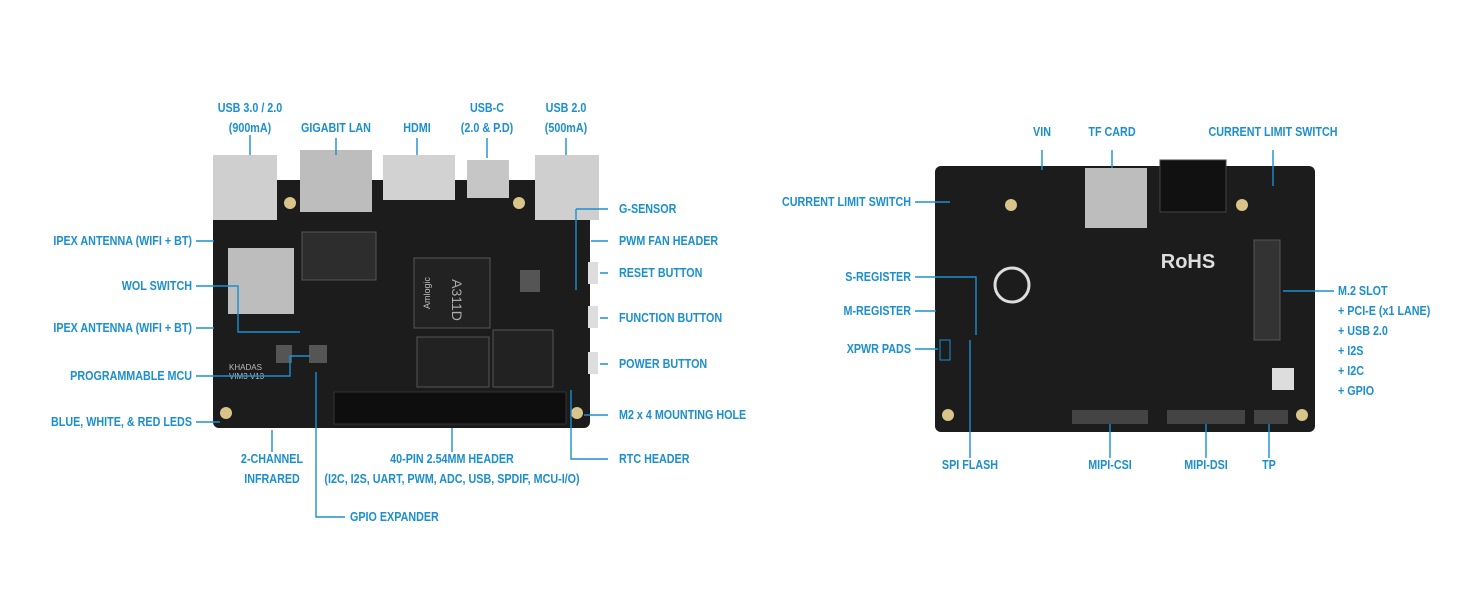 The width and height of the screenshot is (1464, 600). I want to click on label-function-button: FUNCTION BUTTON, so click(671, 318).